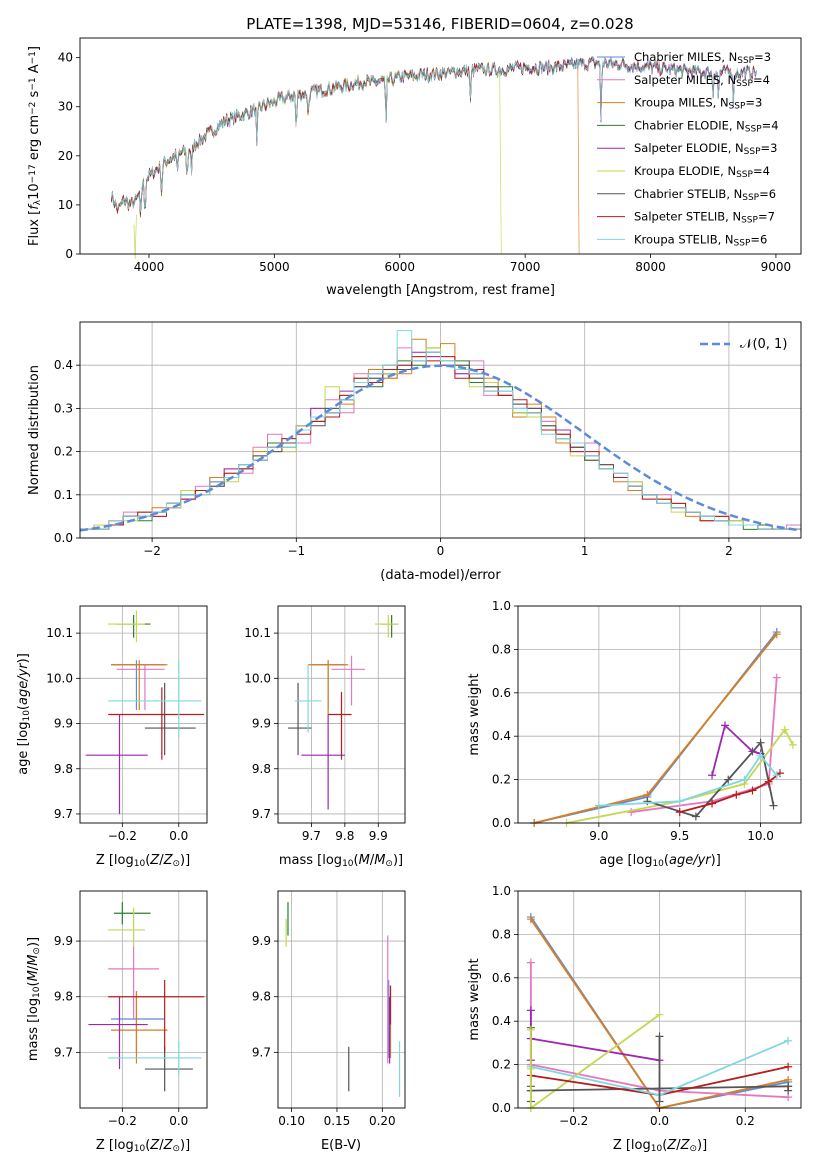 The height and width of the screenshot is (1170, 819). Describe the element at coordinates (65, 205) in the screenshot. I see `y-tick-label: 10` at that location.